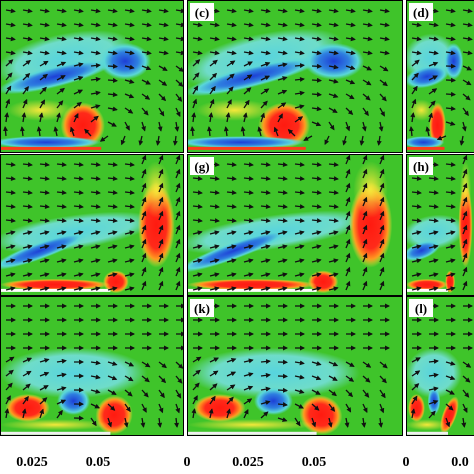 This screenshot has width=474, height=474. Describe the element at coordinates (252, 425) in the screenshot. I see `yellow-layer` at that location.